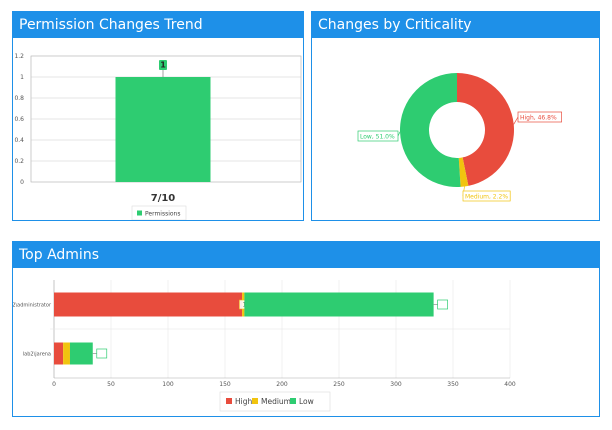  Describe the element at coordinates (22, 182) in the screenshot. I see `y-tick-label: 0` at that location.